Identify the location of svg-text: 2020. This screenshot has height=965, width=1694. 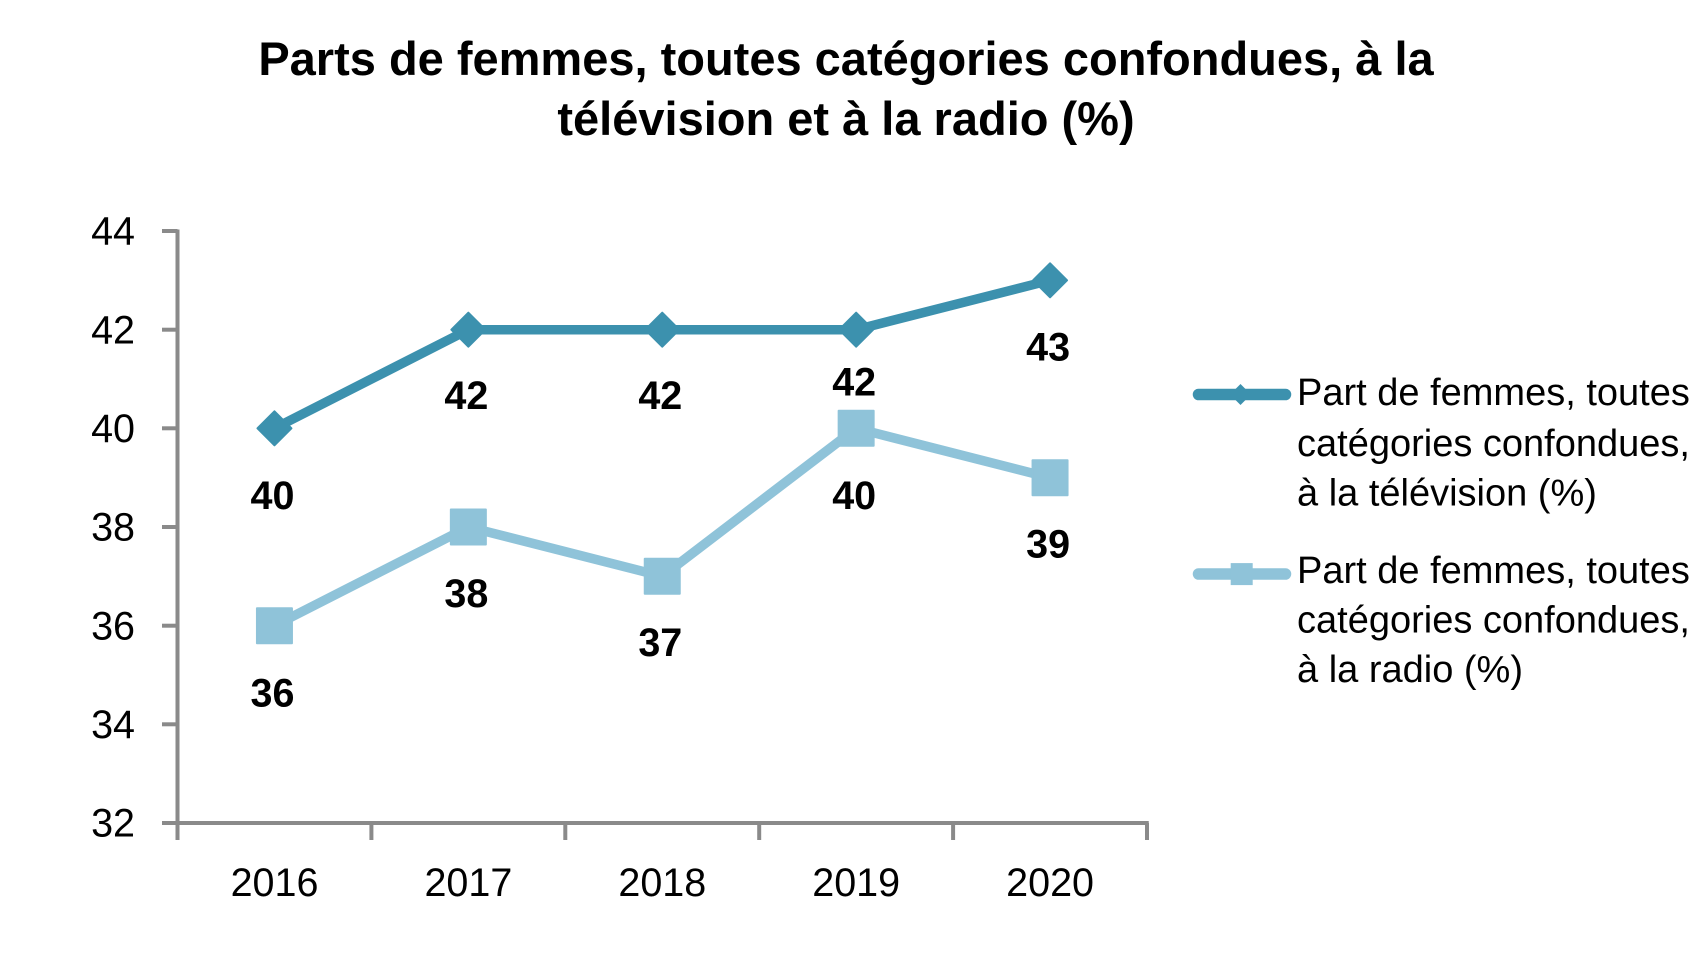
(1050, 883).